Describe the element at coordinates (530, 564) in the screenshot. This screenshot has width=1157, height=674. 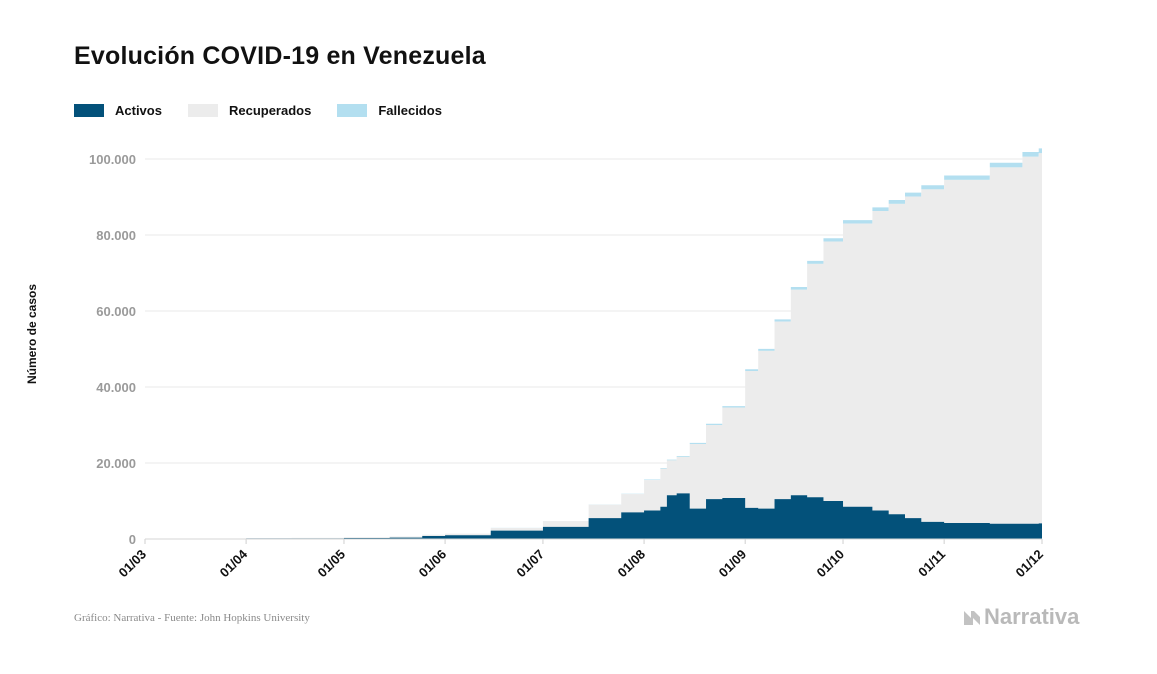
I see `x-tick-label: 01/07` at that location.